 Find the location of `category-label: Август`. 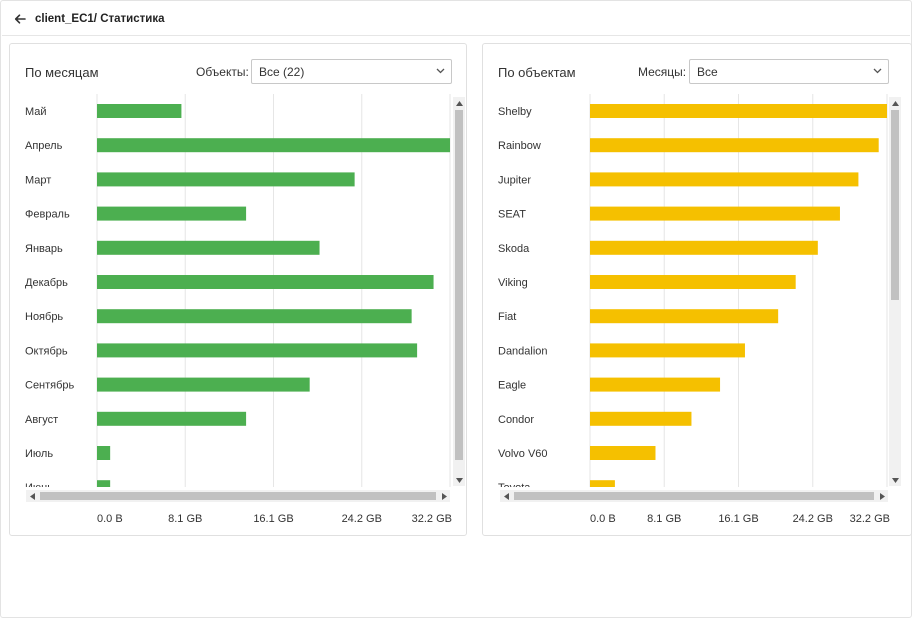

category-label: Август is located at coordinates (41, 420).